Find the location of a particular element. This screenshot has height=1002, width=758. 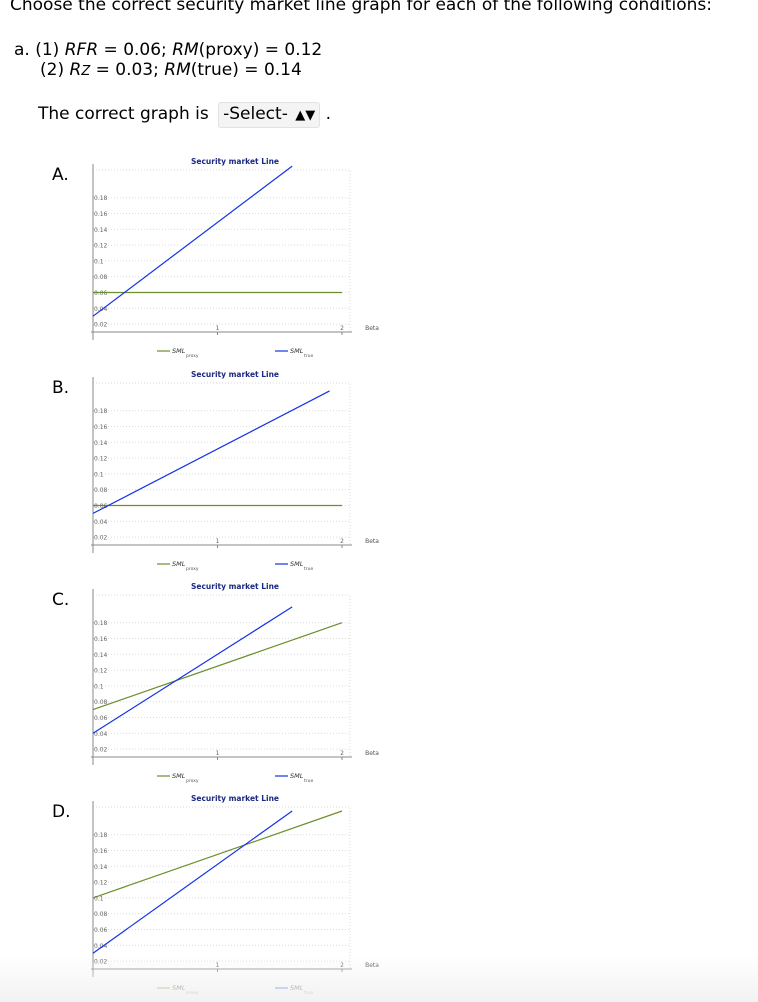

rz-symbol: R is located at coordinates (75, 70).